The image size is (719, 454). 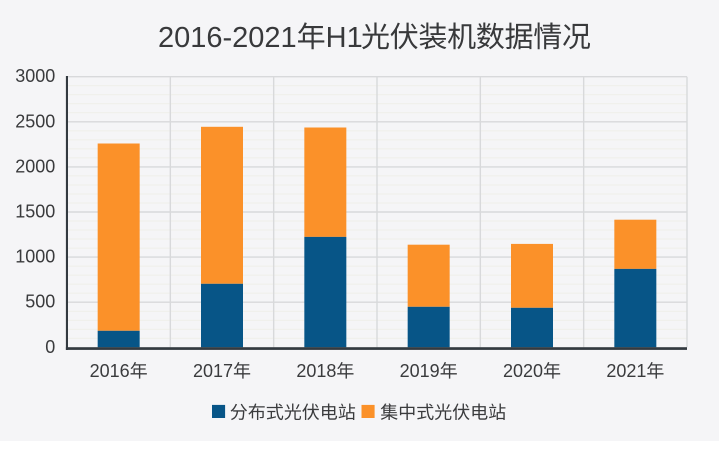 I want to click on svg-text: 2016, so click(x=110, y=371).